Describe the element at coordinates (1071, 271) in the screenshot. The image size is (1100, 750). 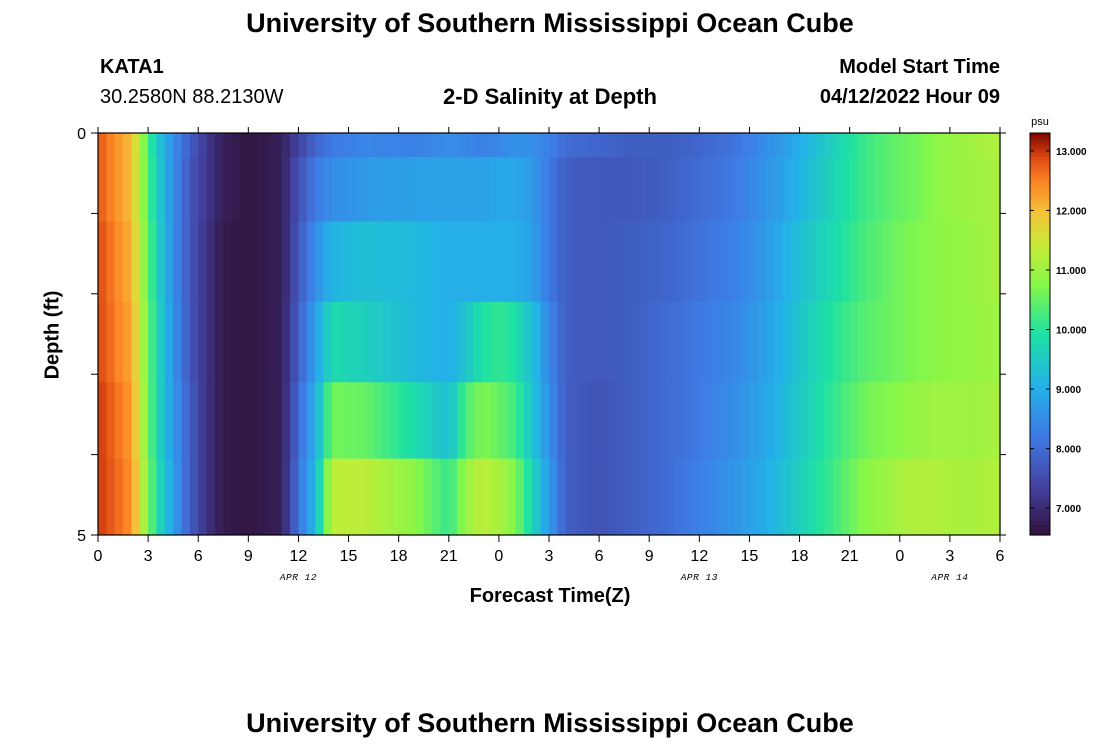
I see `colorbar-tick-label: 11.000` at that location.